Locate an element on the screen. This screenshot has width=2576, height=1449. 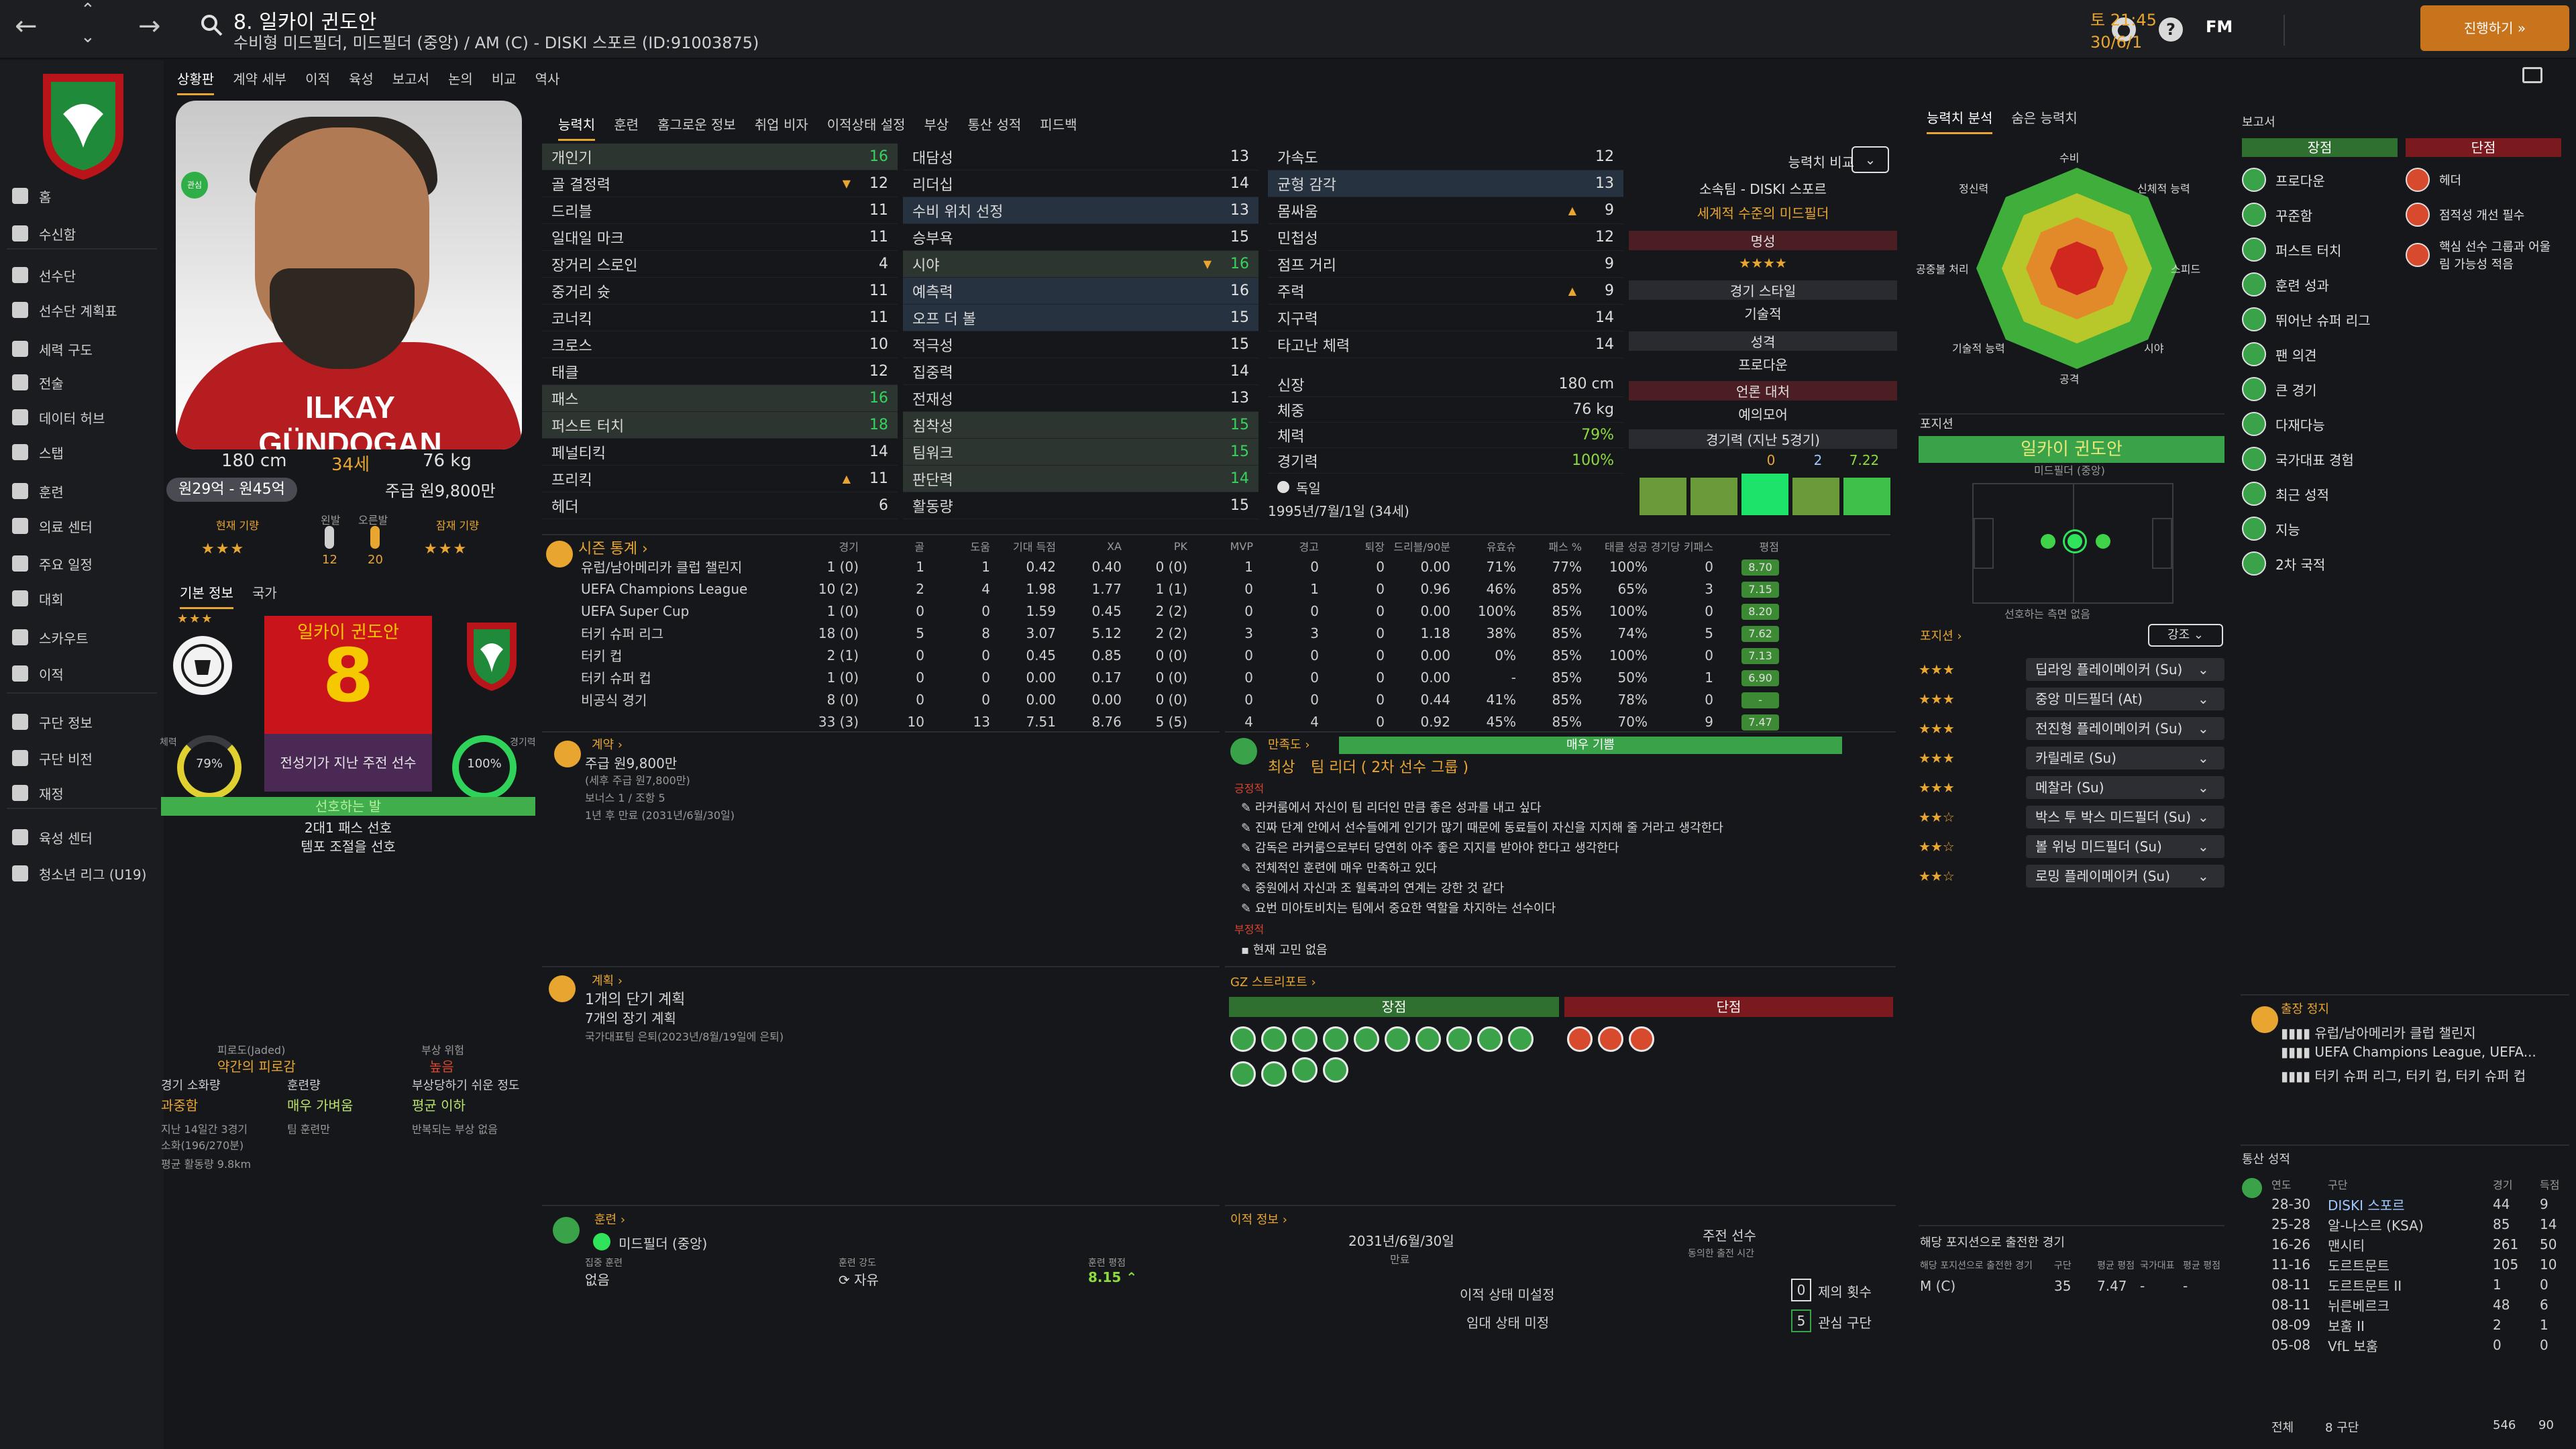
chevron-up-icon: ⌃ is located at coordinates (87, 10).